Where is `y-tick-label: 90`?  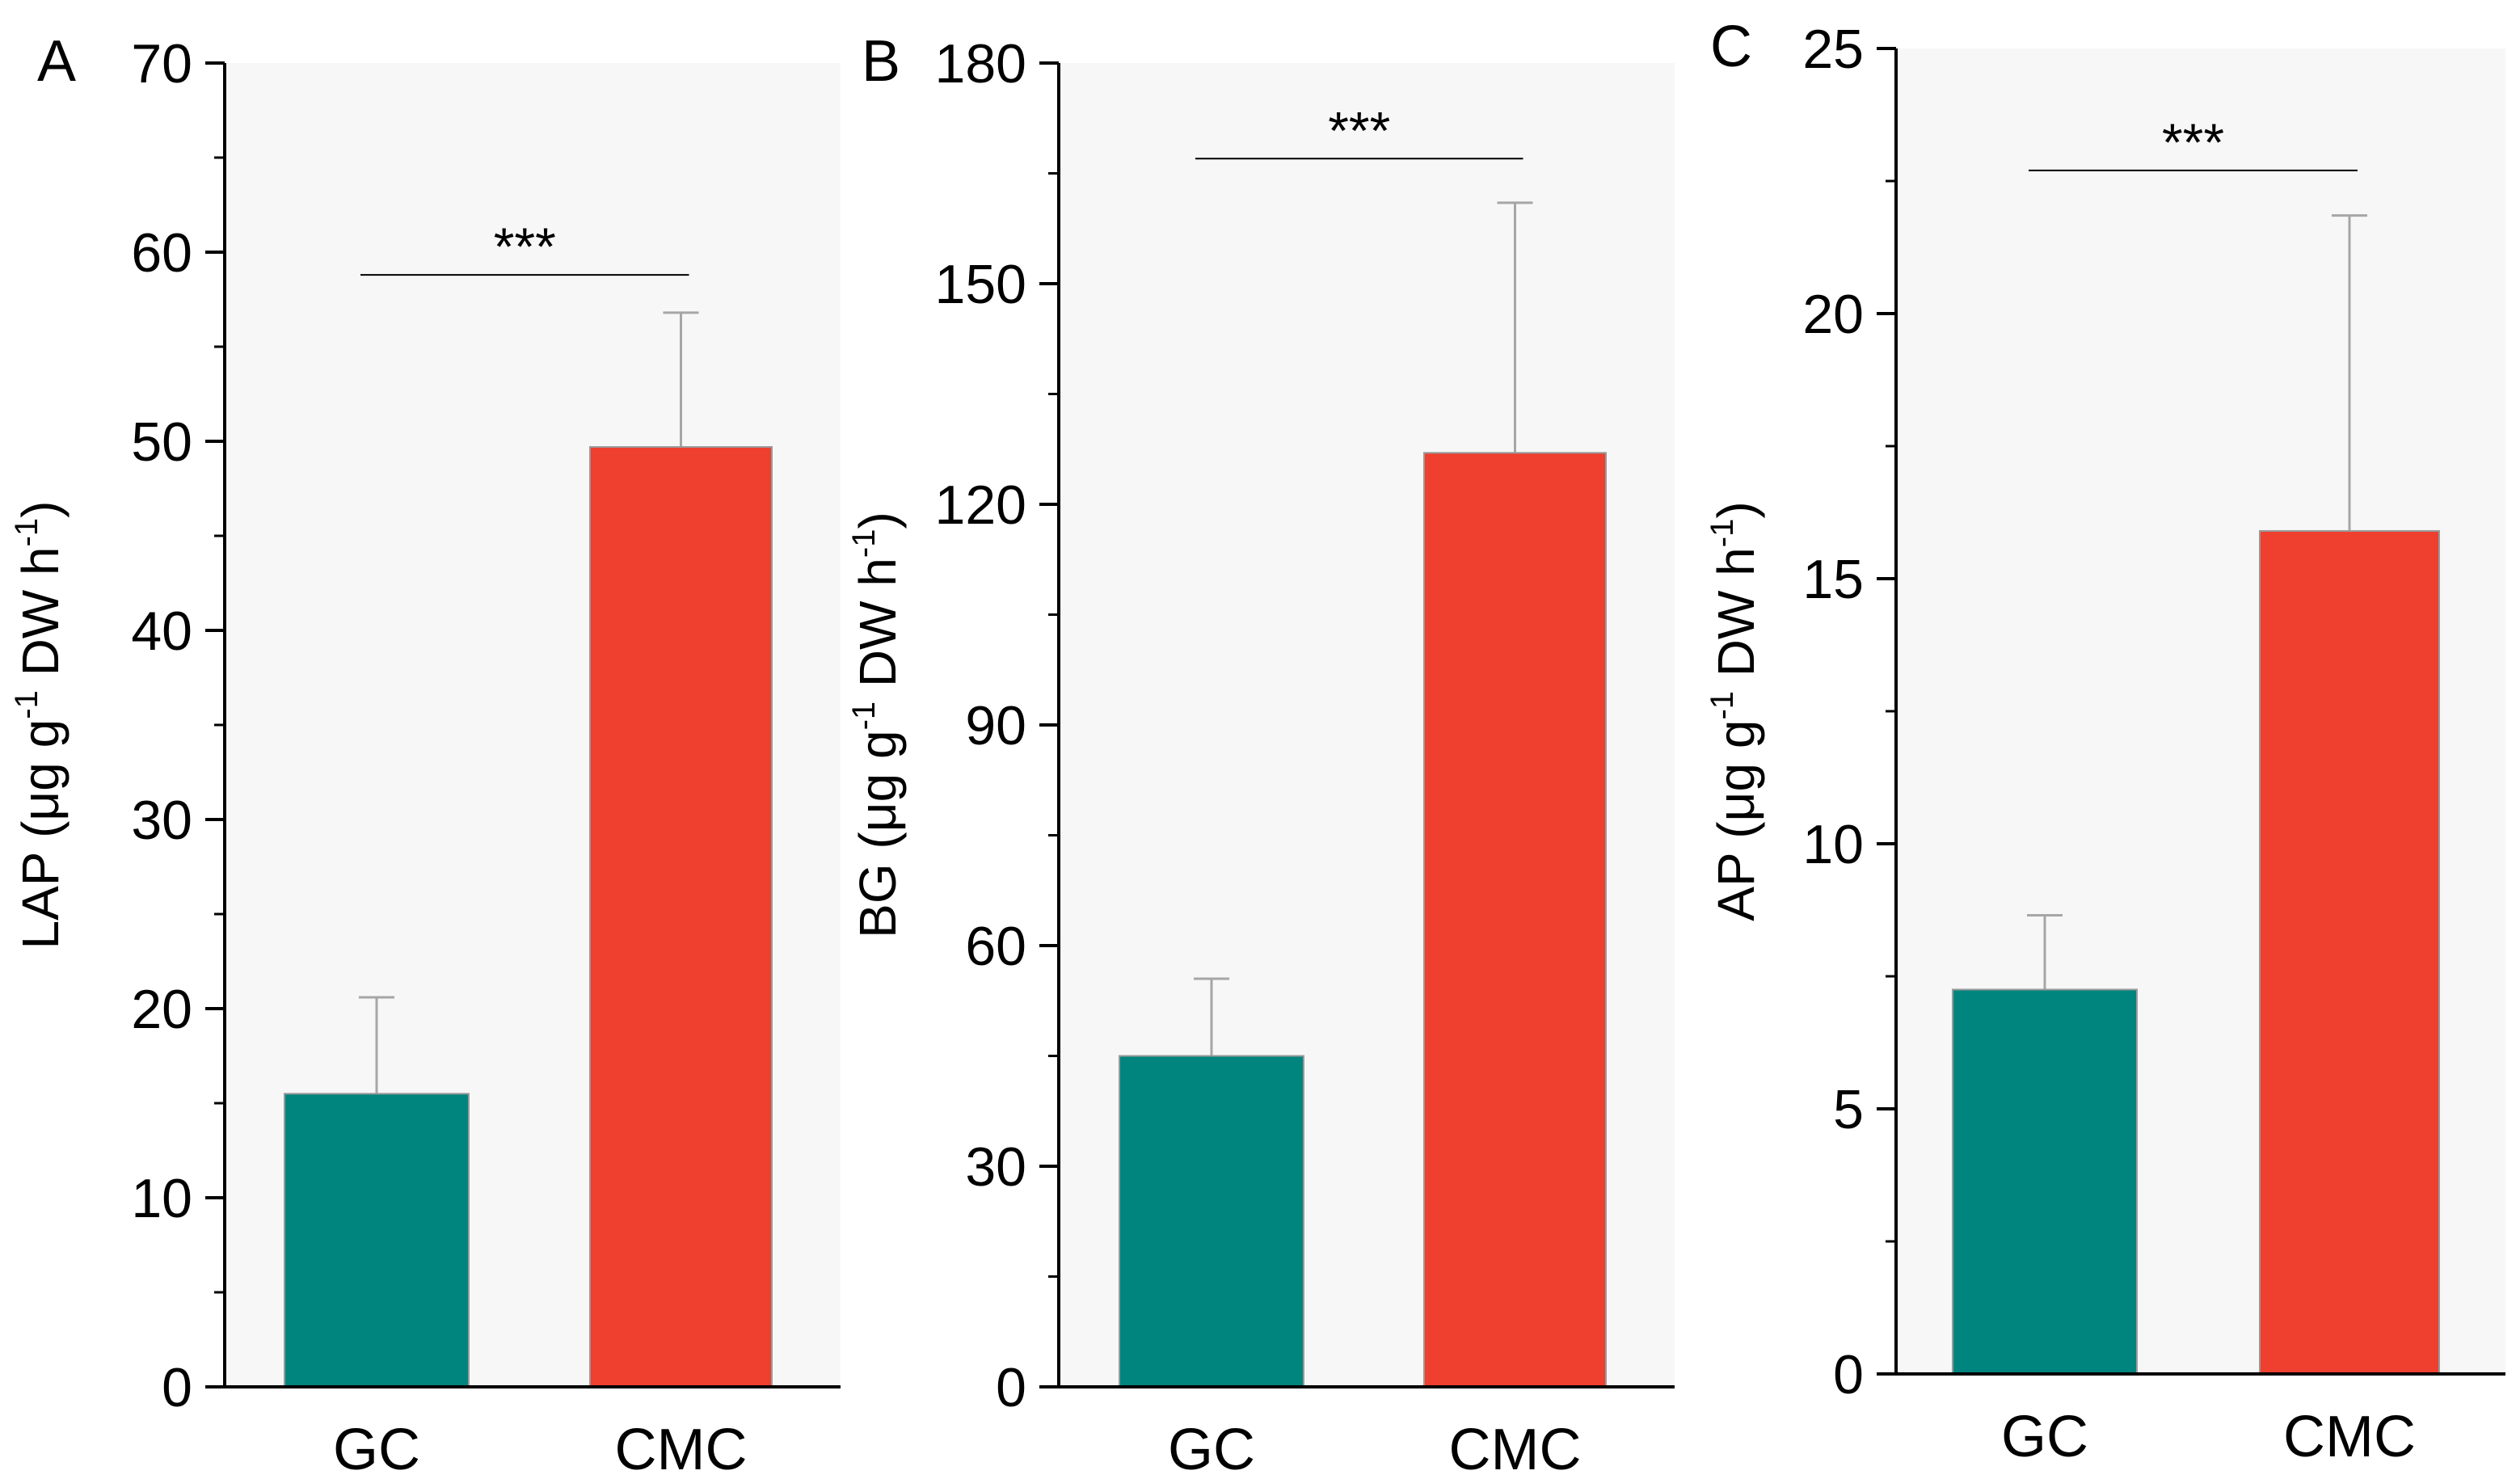 y-tick-label: 90 is located at coordinates (995, 725).